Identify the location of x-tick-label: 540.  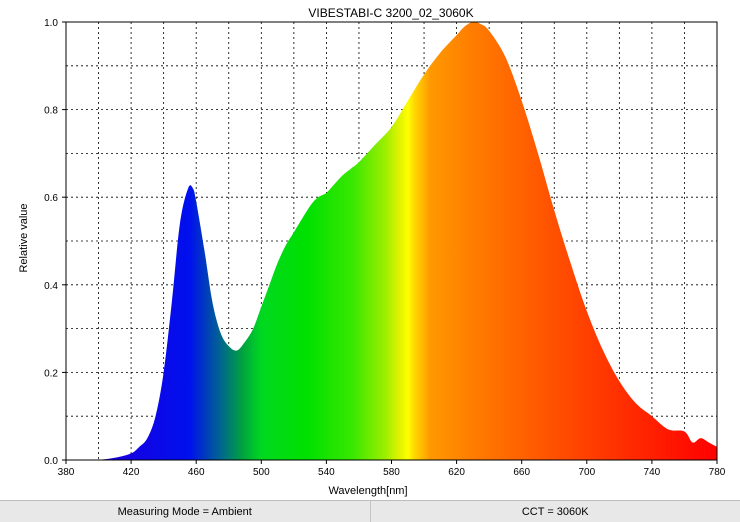
(326, 472).